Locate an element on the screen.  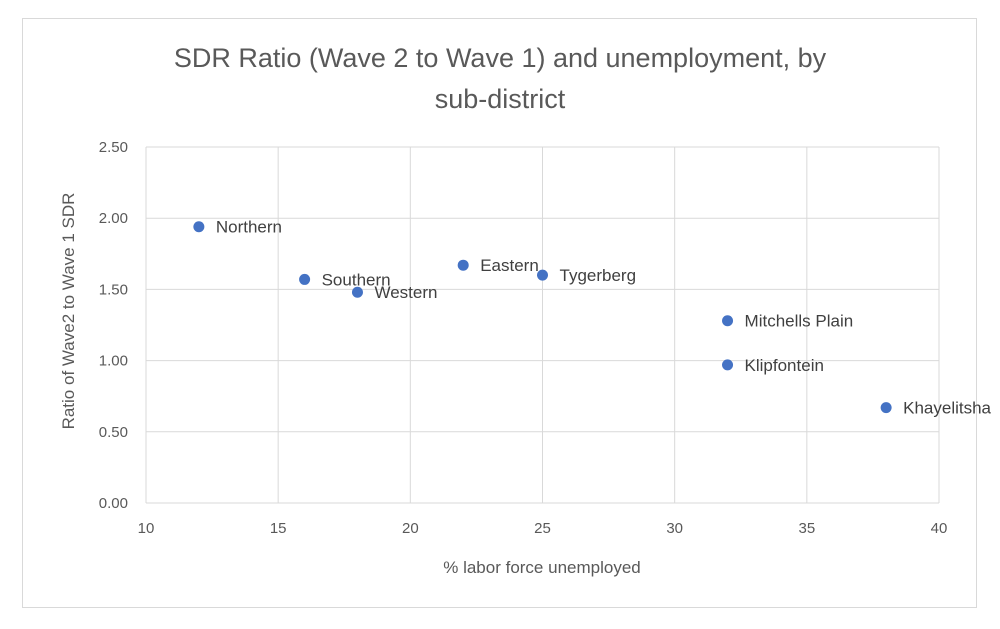
x-axis-title: % labor force unemployed is located at coordinates (542, 567).